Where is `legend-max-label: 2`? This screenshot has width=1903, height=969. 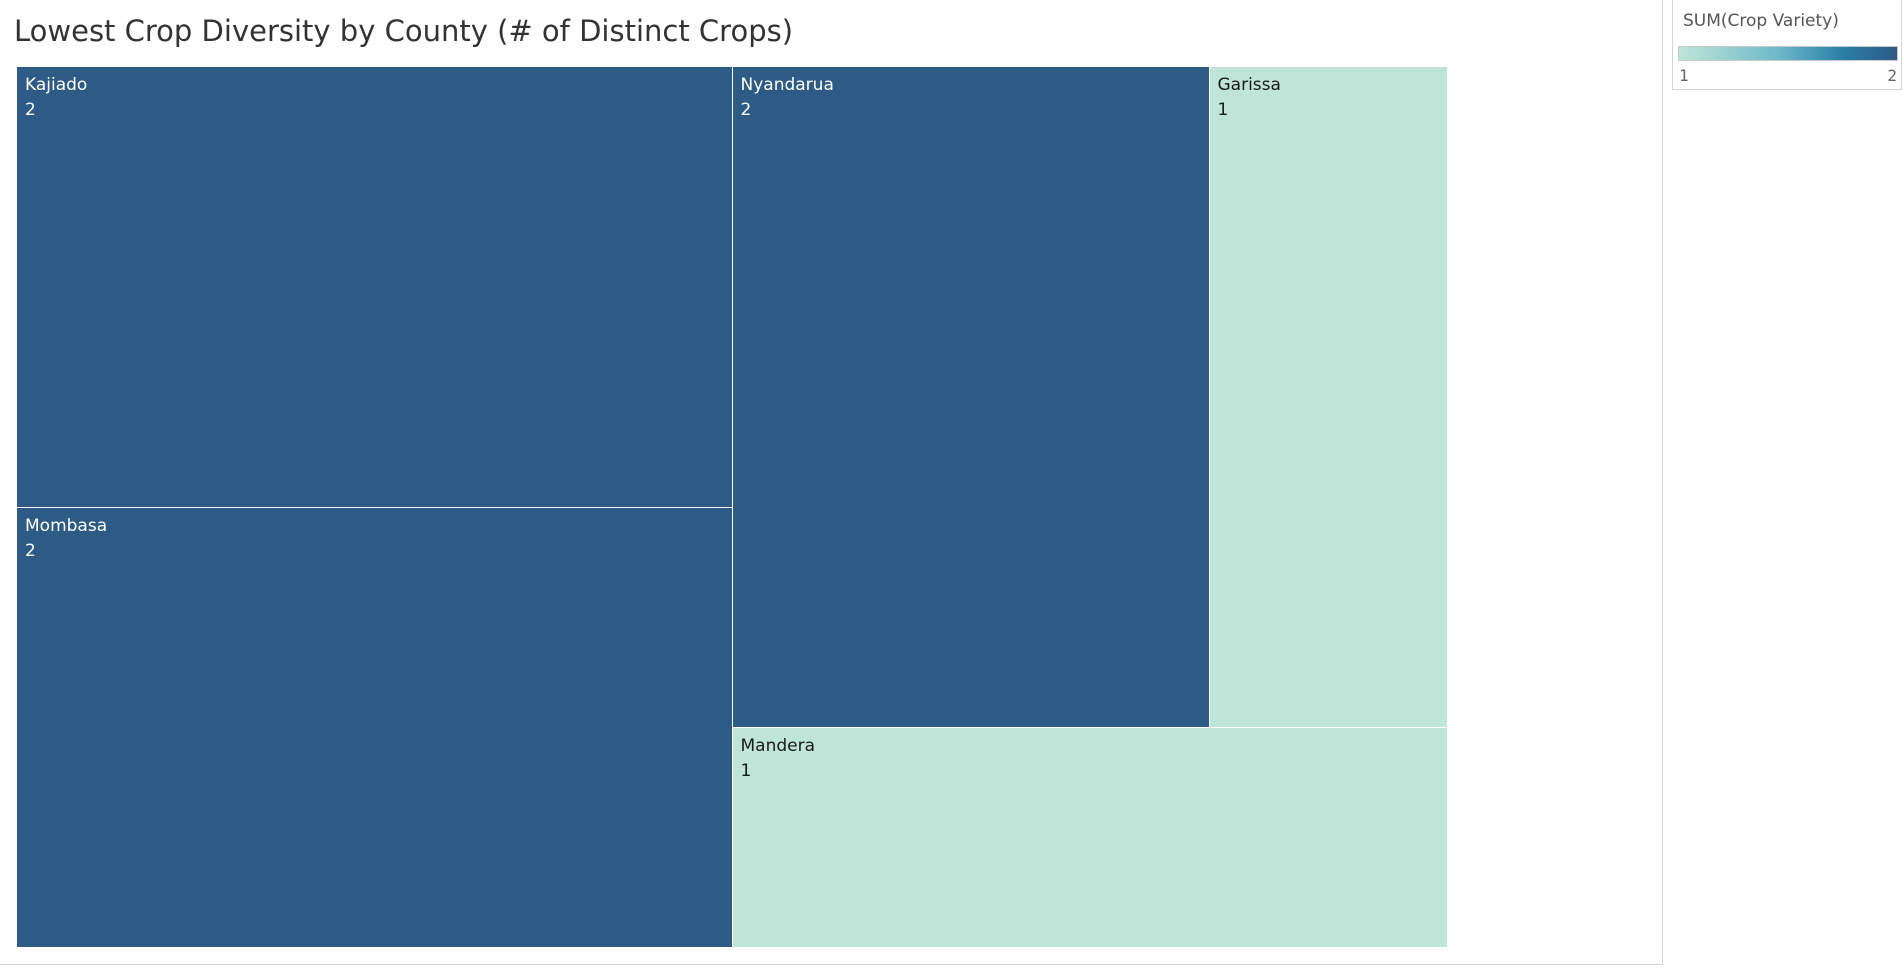
legend-max-label: 2 is located at coordinates (1892, 75).